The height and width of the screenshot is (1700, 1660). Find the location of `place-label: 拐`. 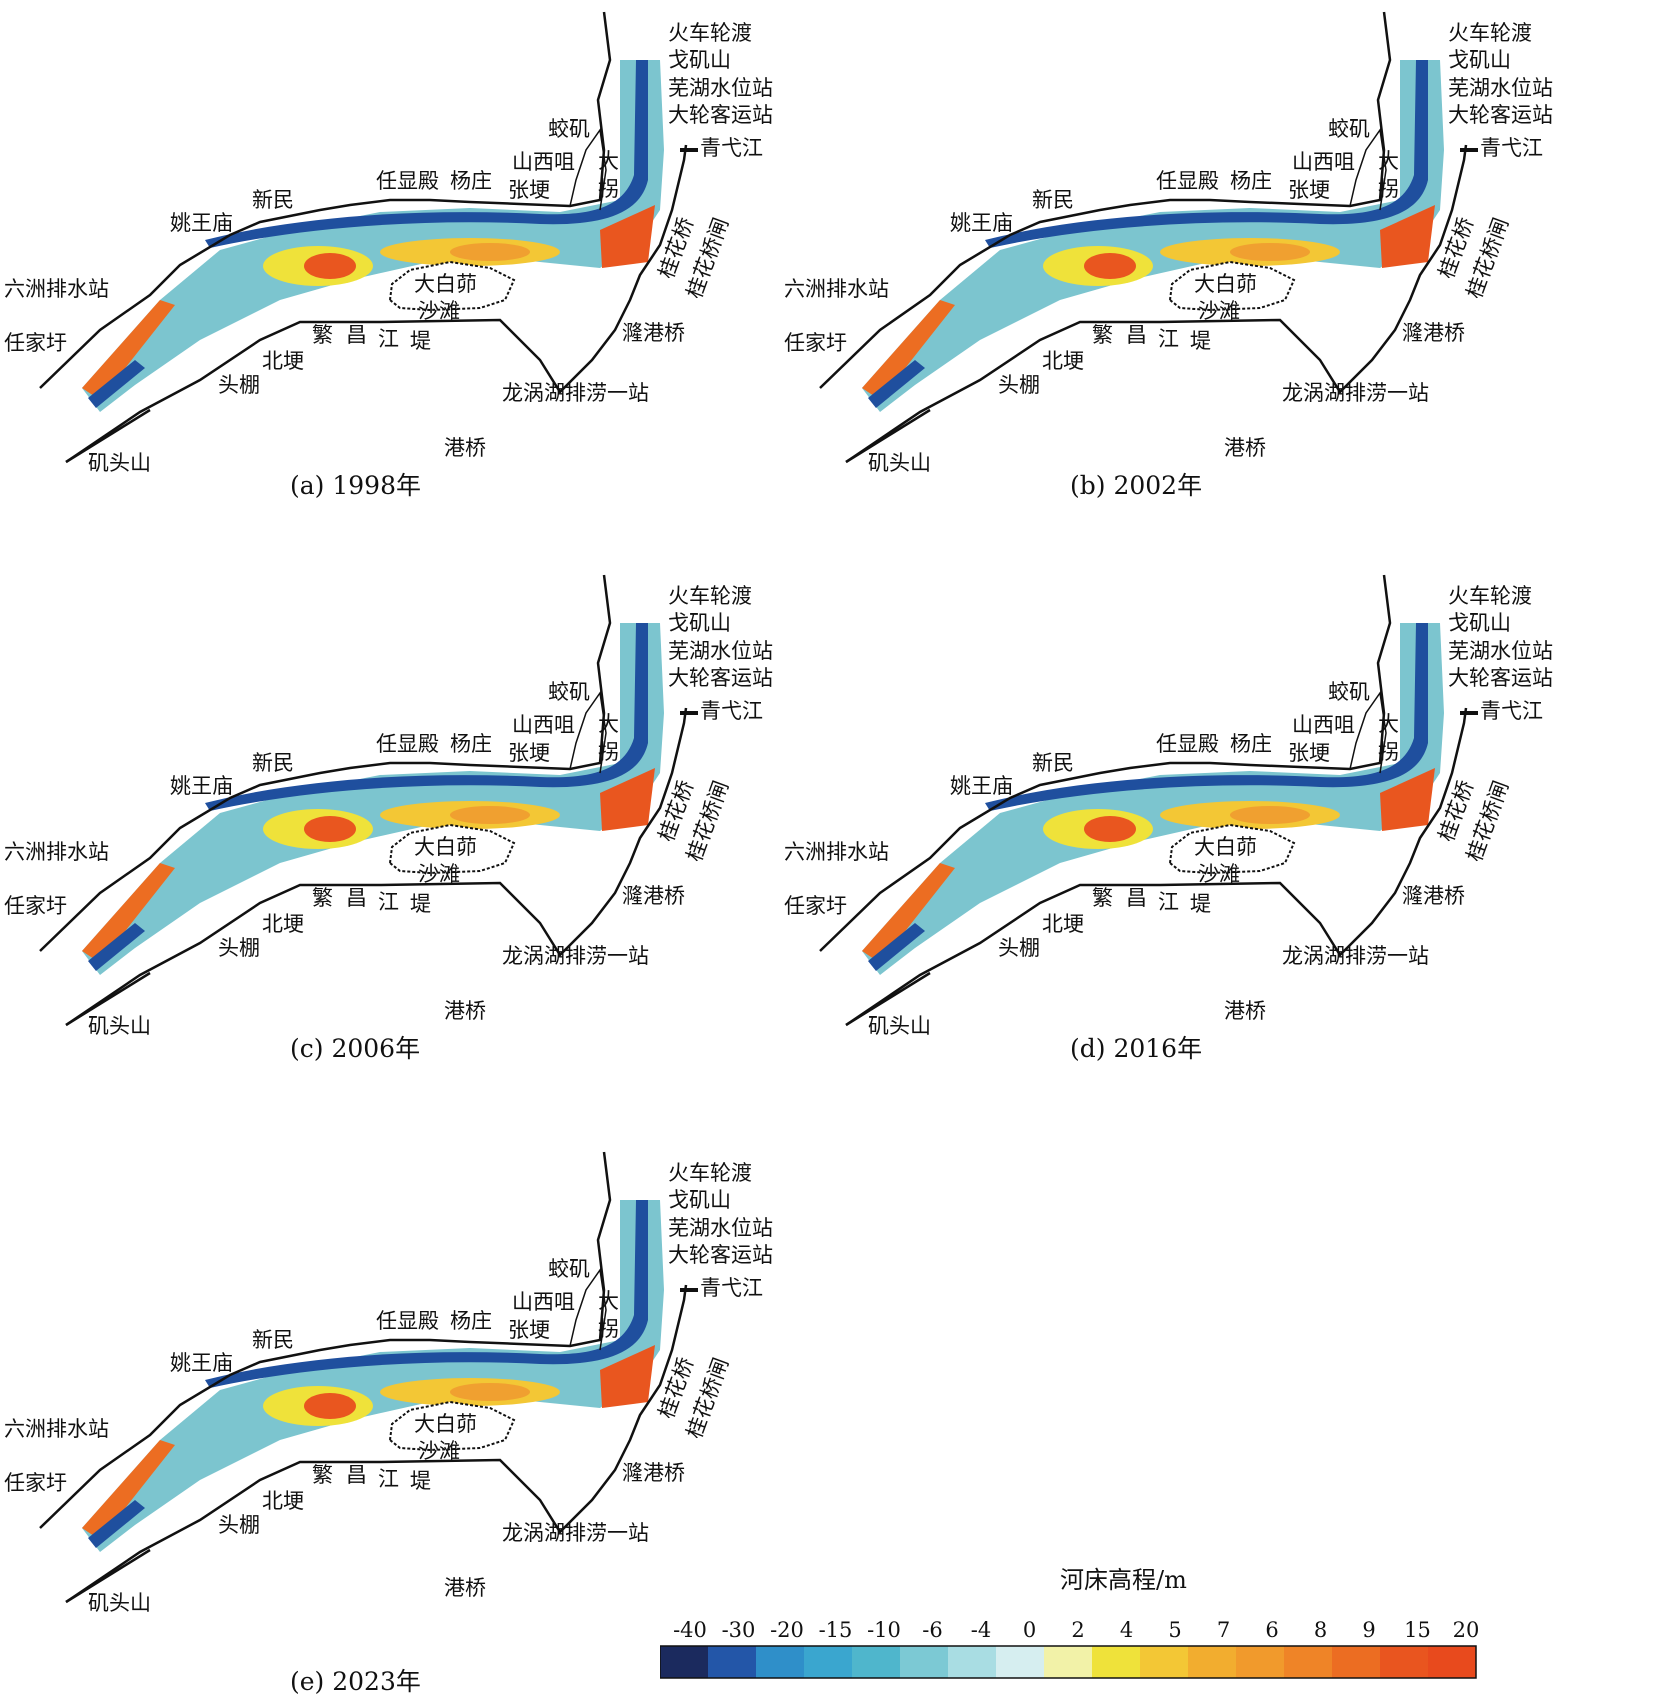

place-label: 拐 is located at coordinates (608, 1329).